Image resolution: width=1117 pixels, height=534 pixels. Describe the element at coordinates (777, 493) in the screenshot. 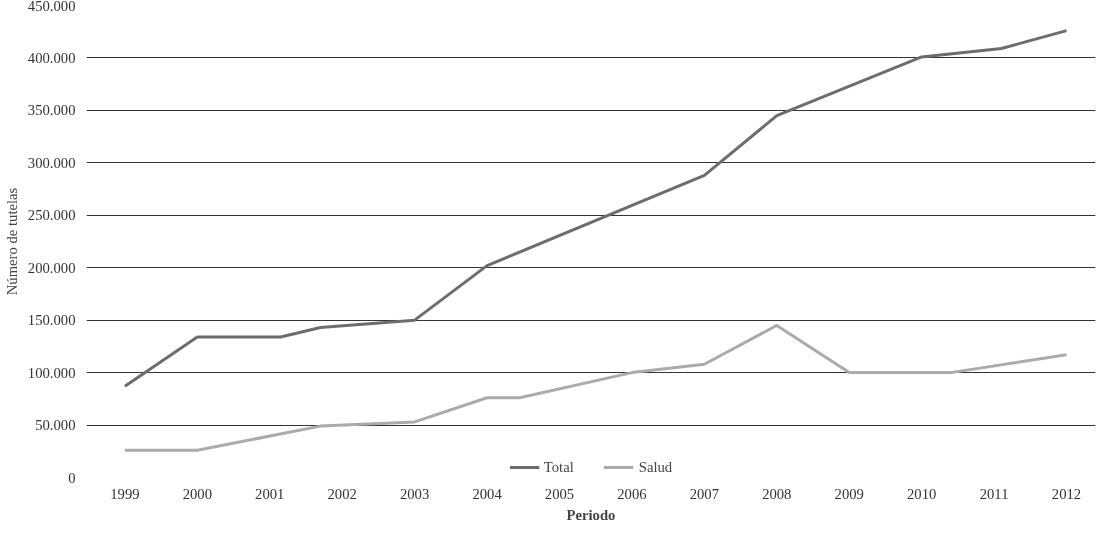

I see `x-tick-label: 2008` at that location.